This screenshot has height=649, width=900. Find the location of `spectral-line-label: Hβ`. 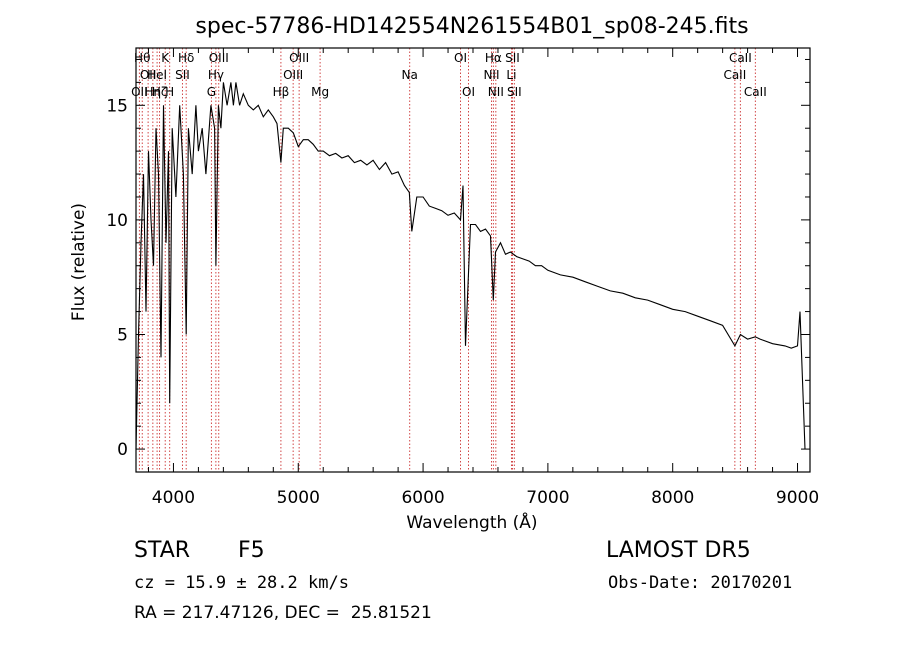

spectral-line-label: Hβ is located at coordinates (281, 92).